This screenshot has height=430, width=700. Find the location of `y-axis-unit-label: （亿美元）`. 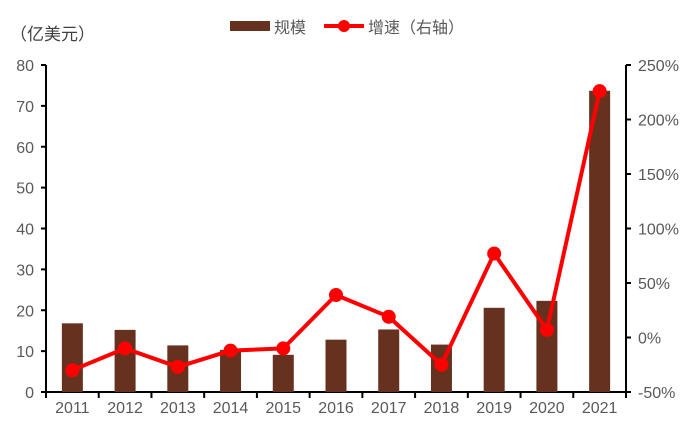

y-axis-unit-label: （亿美元） is located at coordinates (52, 35).